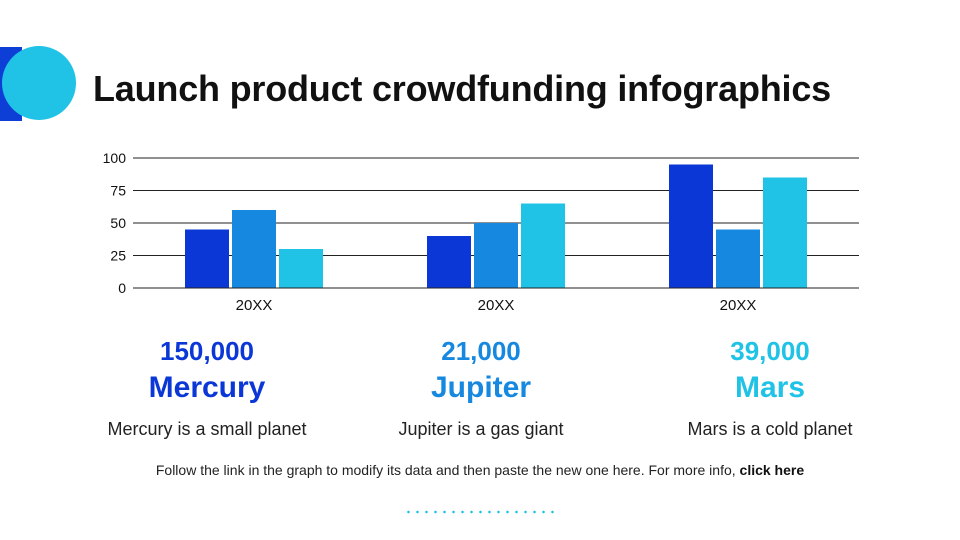  Describe the element at coordinates (118, 256) in the screenshot. I see `y-tick-label: 25` at that location.